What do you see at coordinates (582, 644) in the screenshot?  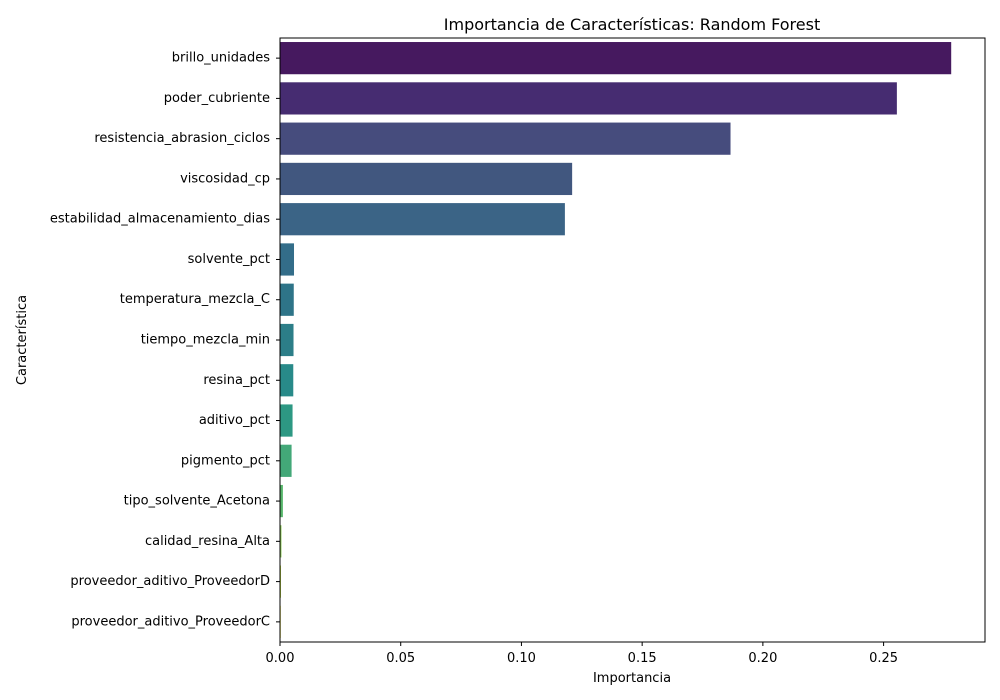 I see `x-tick-marks` at bounding box center [582, 644].